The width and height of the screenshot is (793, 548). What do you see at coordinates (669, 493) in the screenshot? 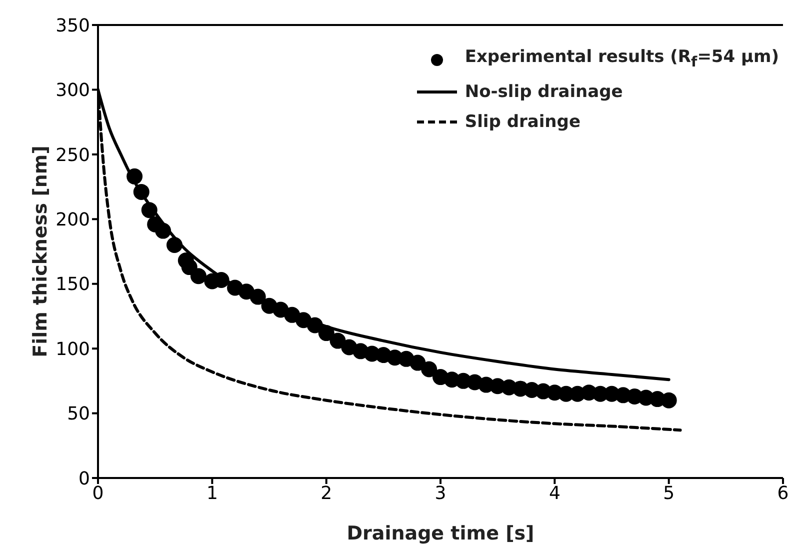
I see `x-tick-label: 5` at bounding box center [669, 493].